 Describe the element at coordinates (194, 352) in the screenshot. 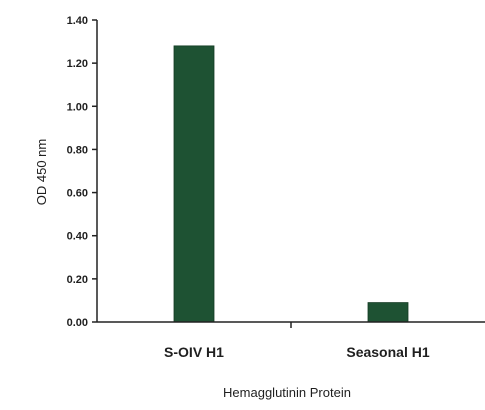

I see `x-category-label: S-OIV H1` at that location.